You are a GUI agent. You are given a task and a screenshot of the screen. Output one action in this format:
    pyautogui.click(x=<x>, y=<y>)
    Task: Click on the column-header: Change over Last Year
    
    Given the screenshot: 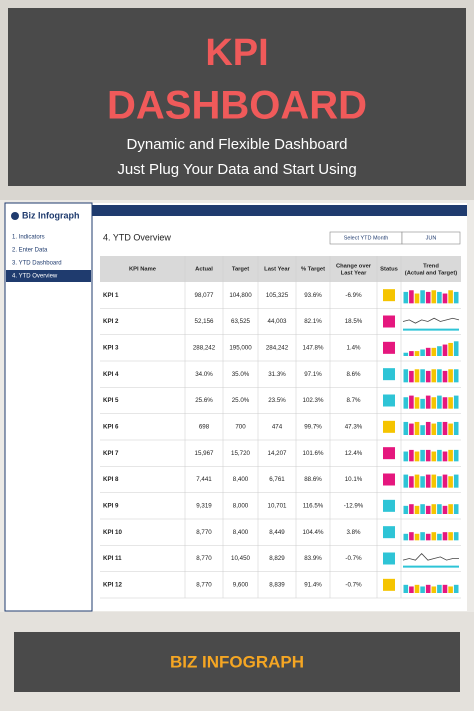 What is the action you would take?
    pyautogui.click(x=354, y=269)
    